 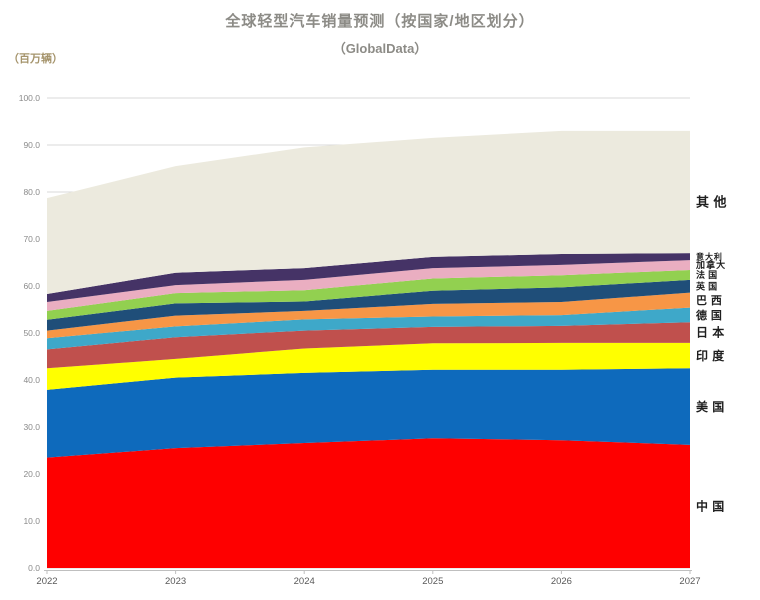 What do you see at coordinates (30, 98) in the screenshot?
I see `y-axis-tick-label: 100.0` at bounding box center [30, 98].